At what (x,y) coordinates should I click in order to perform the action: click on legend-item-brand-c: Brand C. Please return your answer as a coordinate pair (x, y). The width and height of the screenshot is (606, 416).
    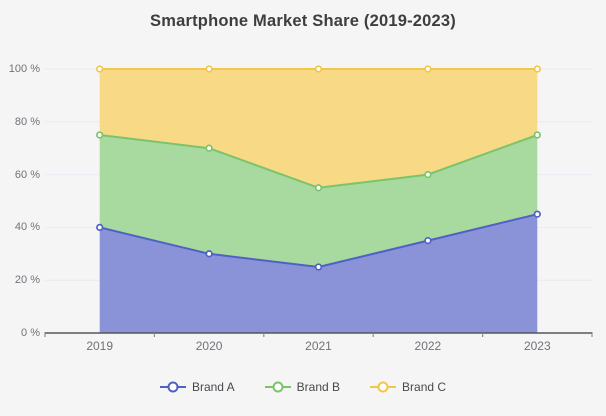
    Looking at the image, I should click on (408, 387).